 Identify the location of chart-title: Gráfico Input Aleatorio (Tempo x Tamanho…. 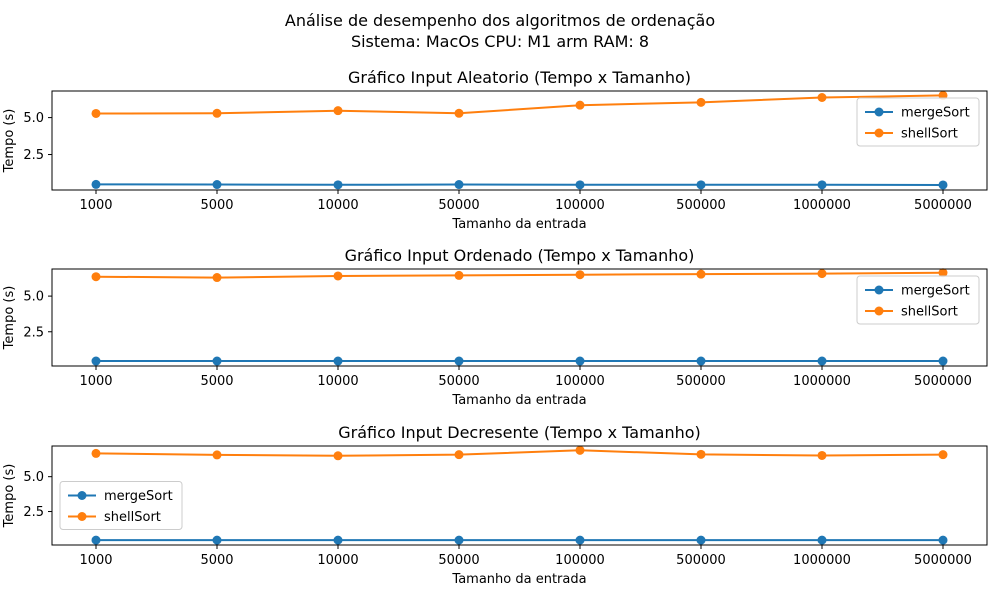
(519, 77).